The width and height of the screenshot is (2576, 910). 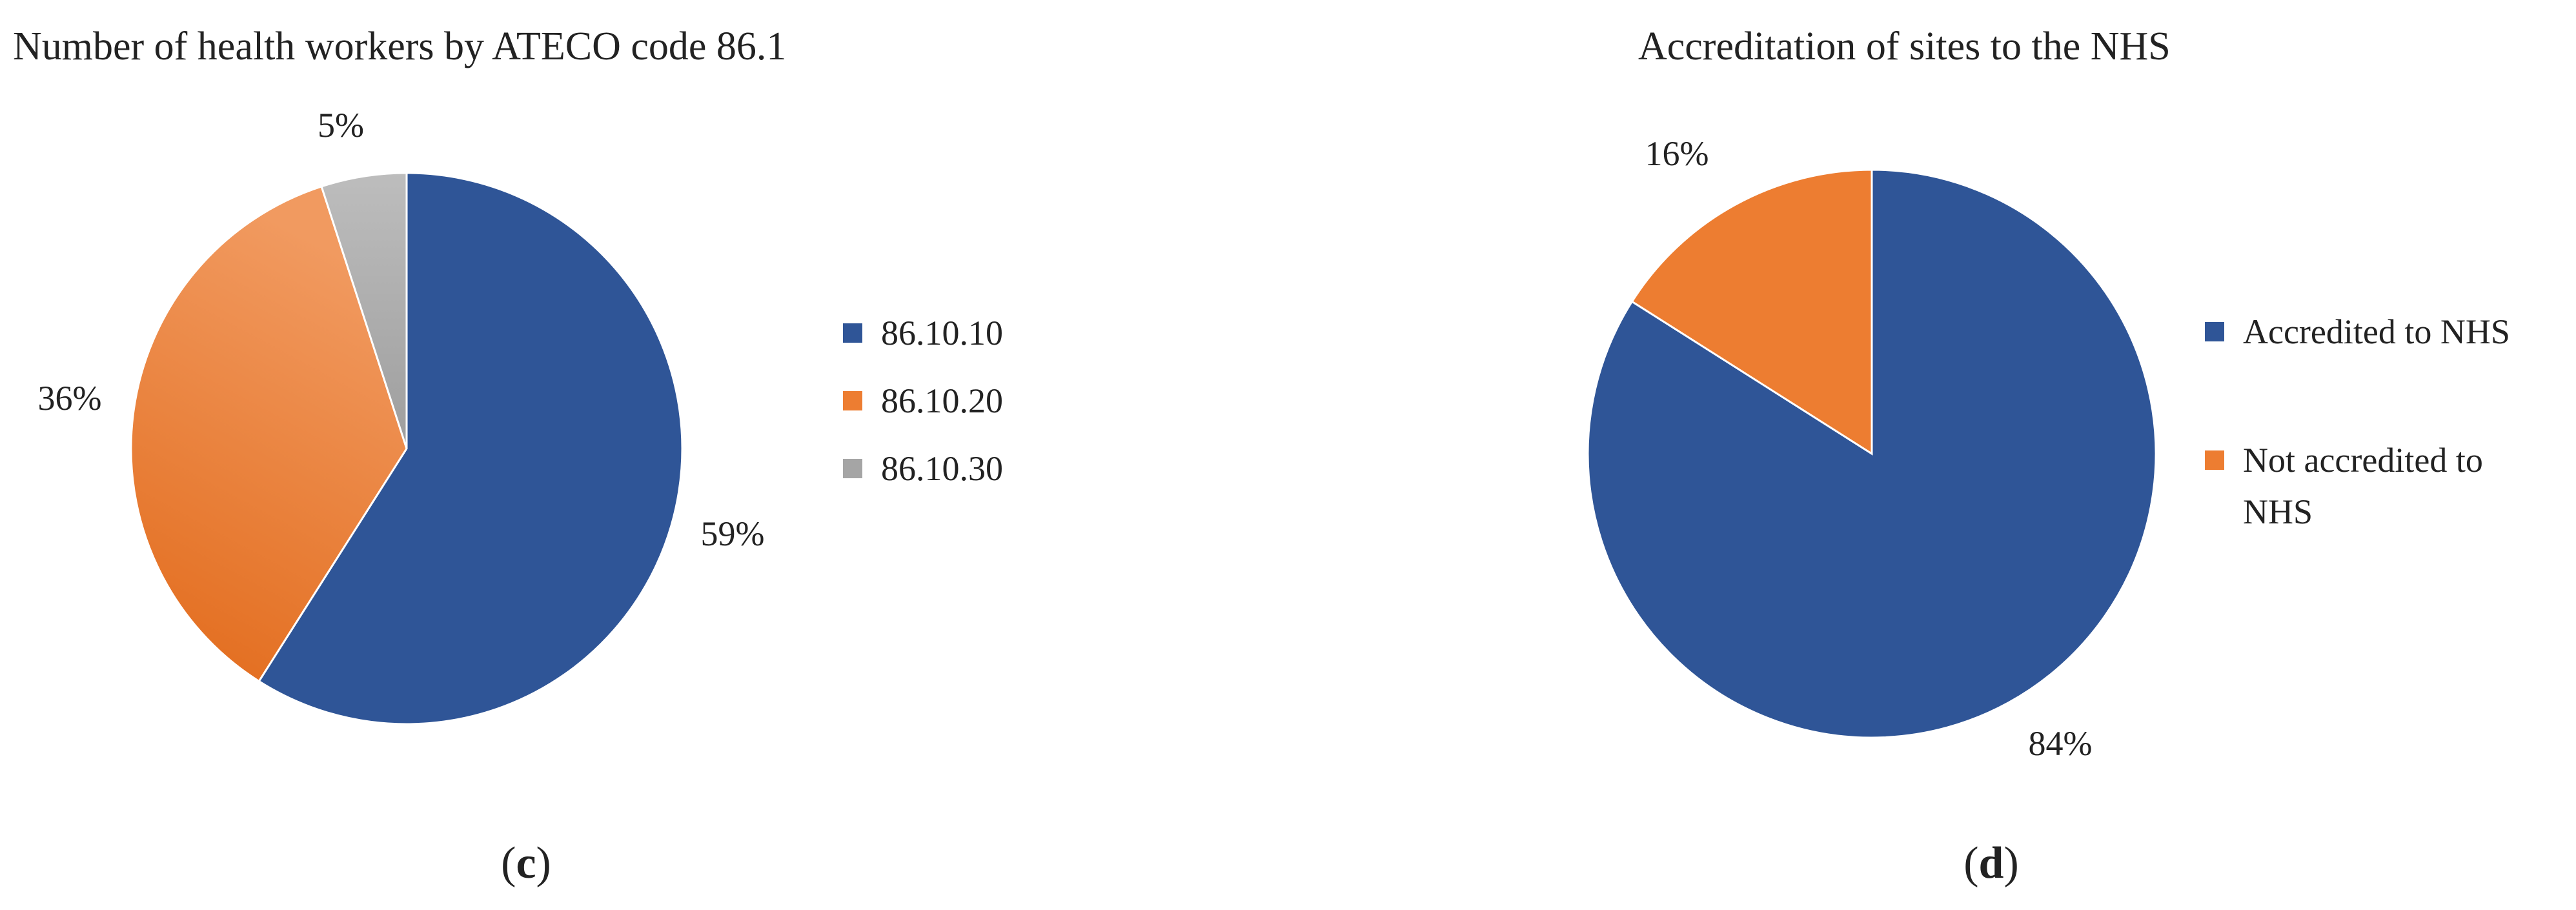 I want to click on legend-c: 86.10.10 86.10.20 86.10.30, so click(x=923, y=401).